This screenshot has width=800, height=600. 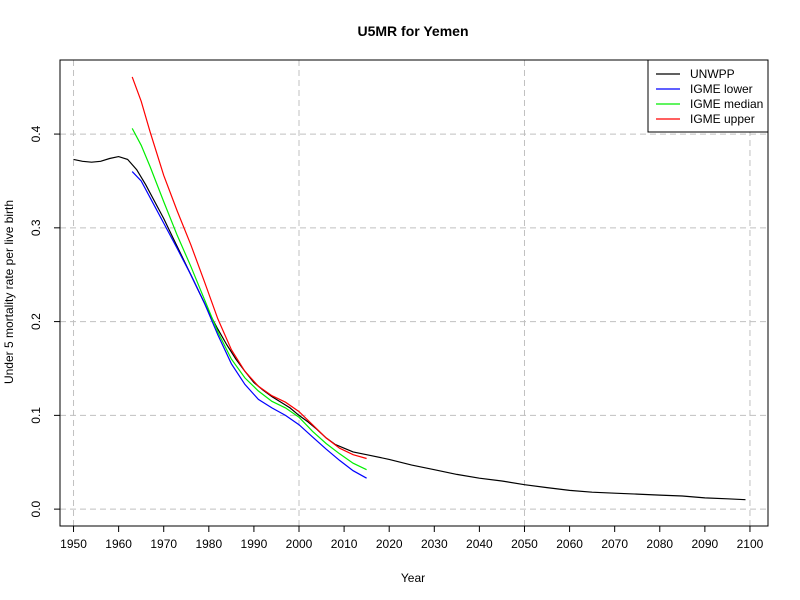 I want to click on legend-label: IGME lower, so click(x=721, y=89).